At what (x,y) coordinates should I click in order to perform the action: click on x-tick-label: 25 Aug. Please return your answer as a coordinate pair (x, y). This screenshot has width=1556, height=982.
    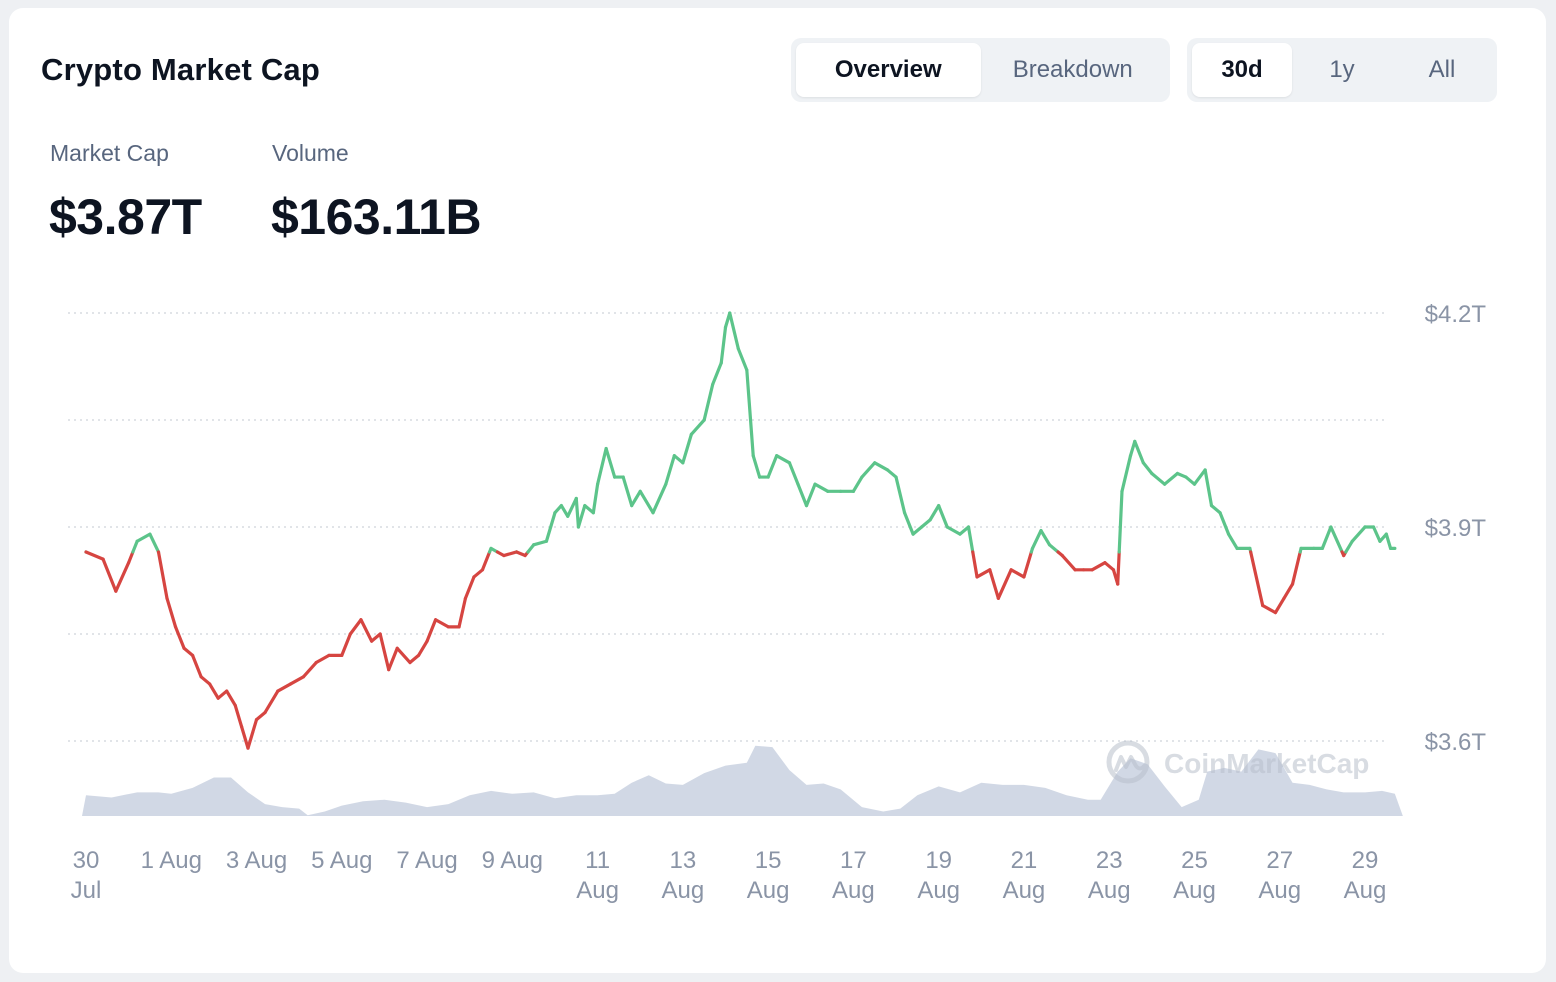
    Looking at the image, I should click on (1194, 875).